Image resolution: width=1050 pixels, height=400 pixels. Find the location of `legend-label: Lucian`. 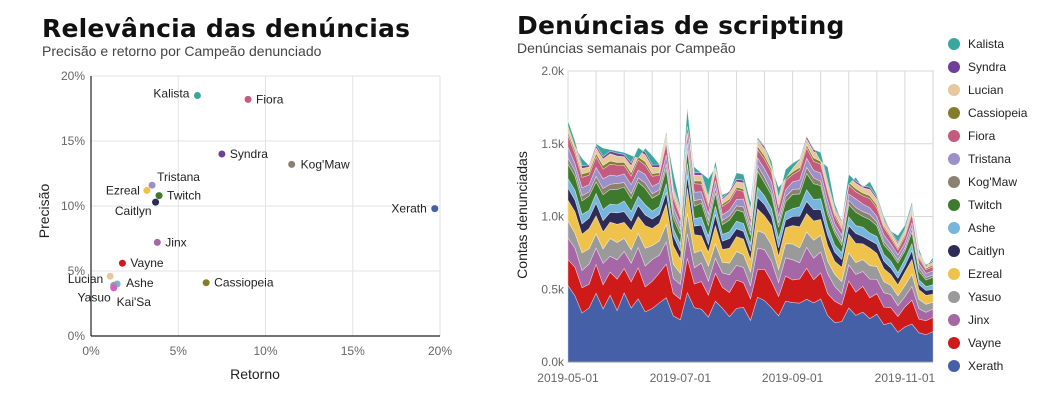

legend-label: Lucian is located at coordinates (986, 89).